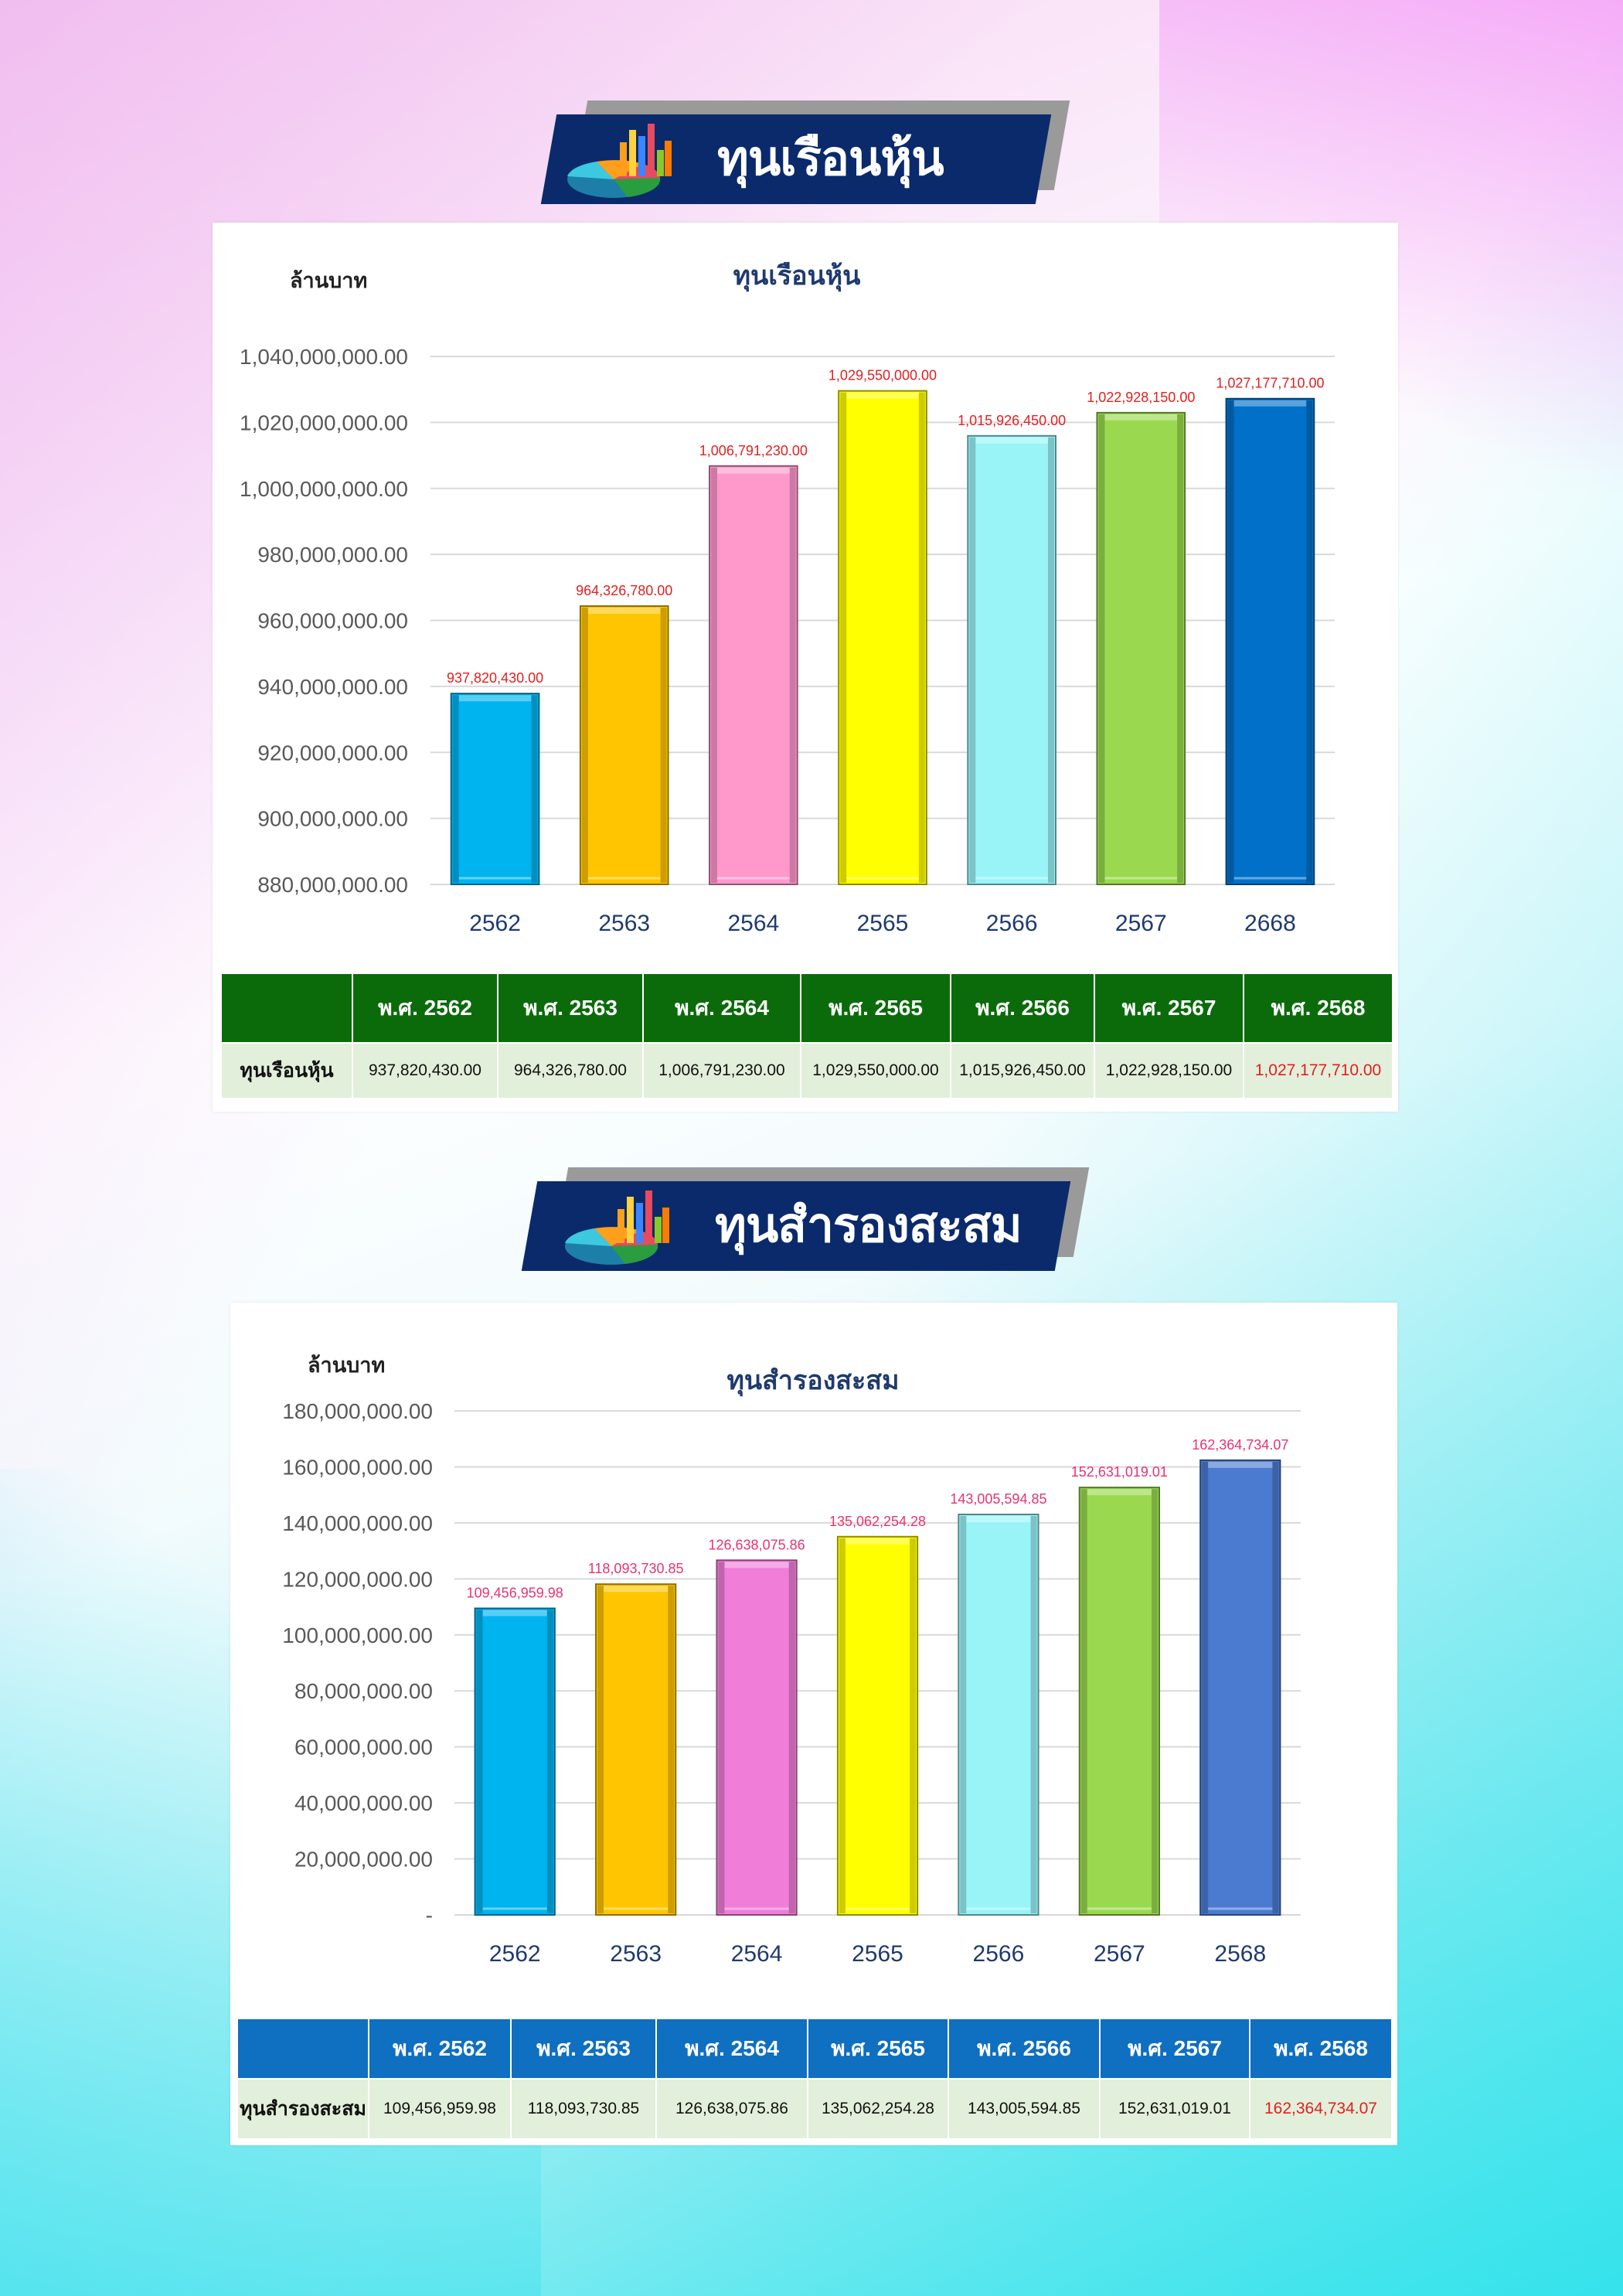 The image size is (1623, 2296). What do you see at coordinates (868, 1225) in the screenshot?
I see `banner-title: ทุนสำรองสะสม` at bounding box center [868, 1225].